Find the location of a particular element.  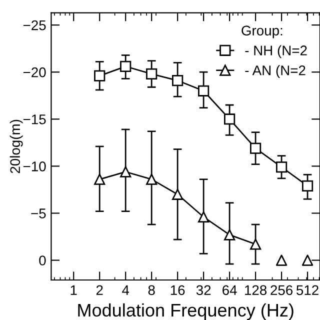

x-axis-title: Modulation Frequency (Hz) is located at coordinates (186, 311).